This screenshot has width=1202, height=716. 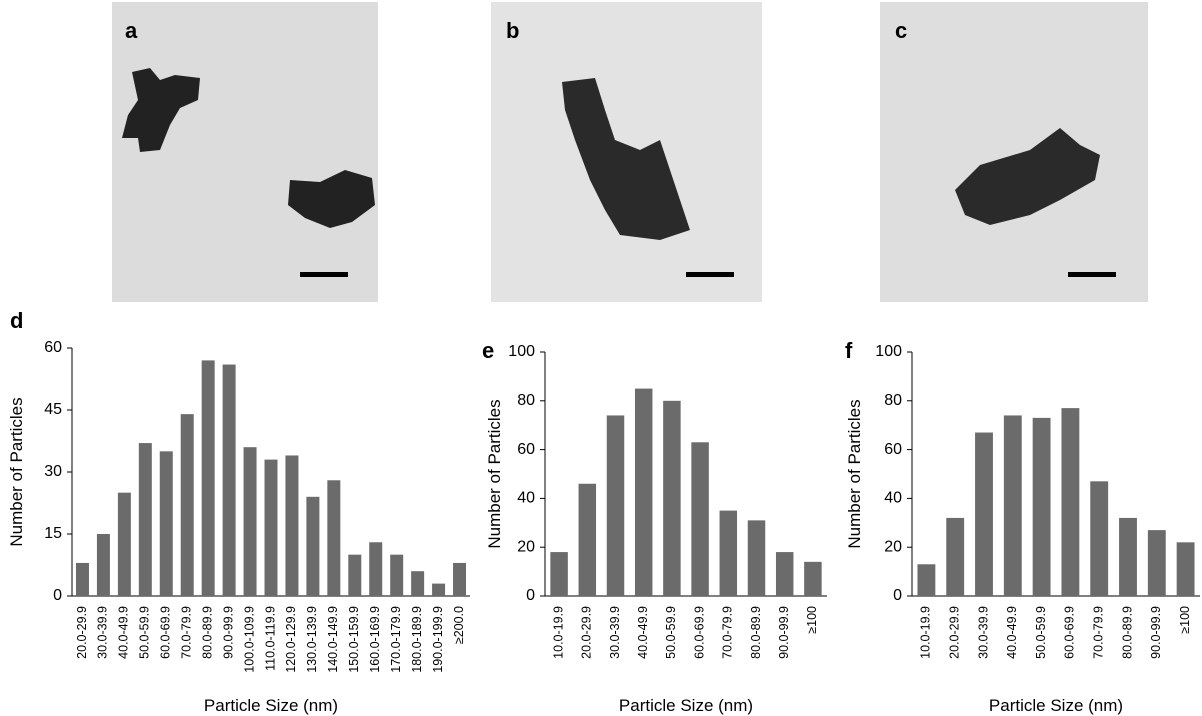 I want to click on x-tick-label: 110.0-119.9, so click(x=270, y=638).